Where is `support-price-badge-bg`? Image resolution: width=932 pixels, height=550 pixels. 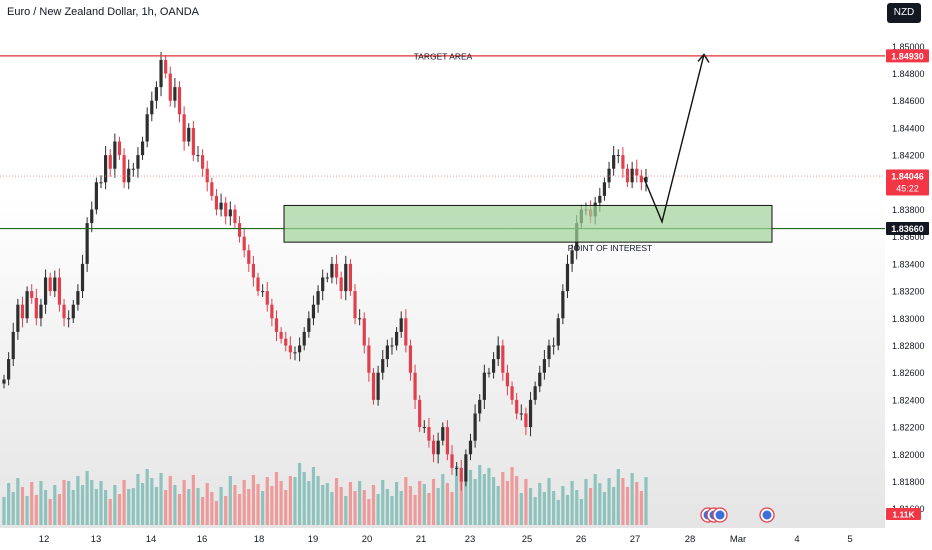
support-price-badge-bg is located at coordinates (907, 229).